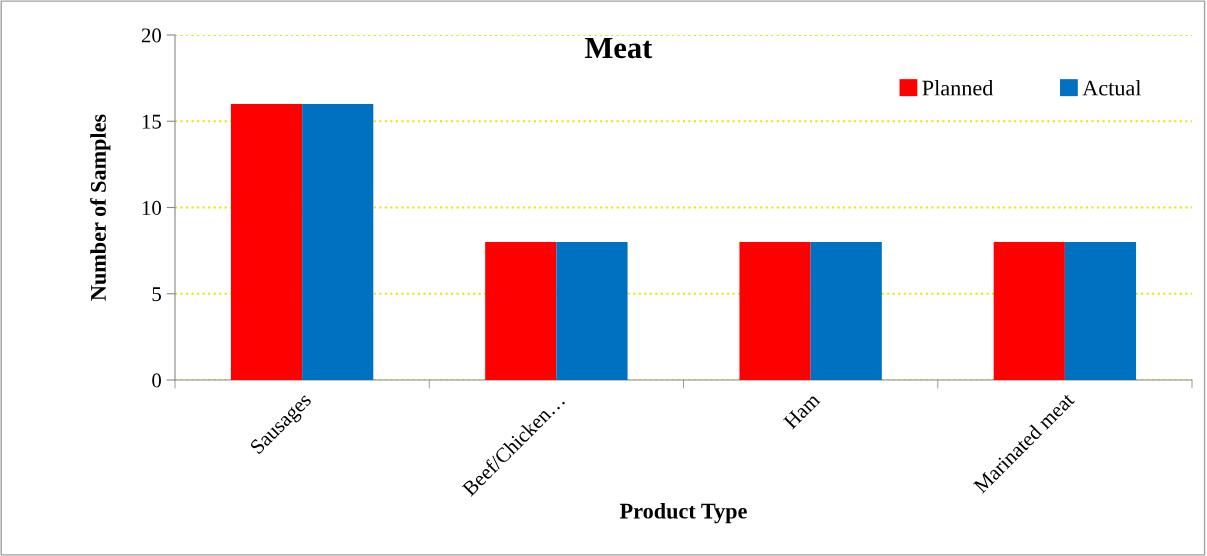 This screenshot has height=556, width=1207. What do you see at coordinates (157, 380) in the screenshot?
I see `y-tick-label: 0` at bounding box center [157, 380].